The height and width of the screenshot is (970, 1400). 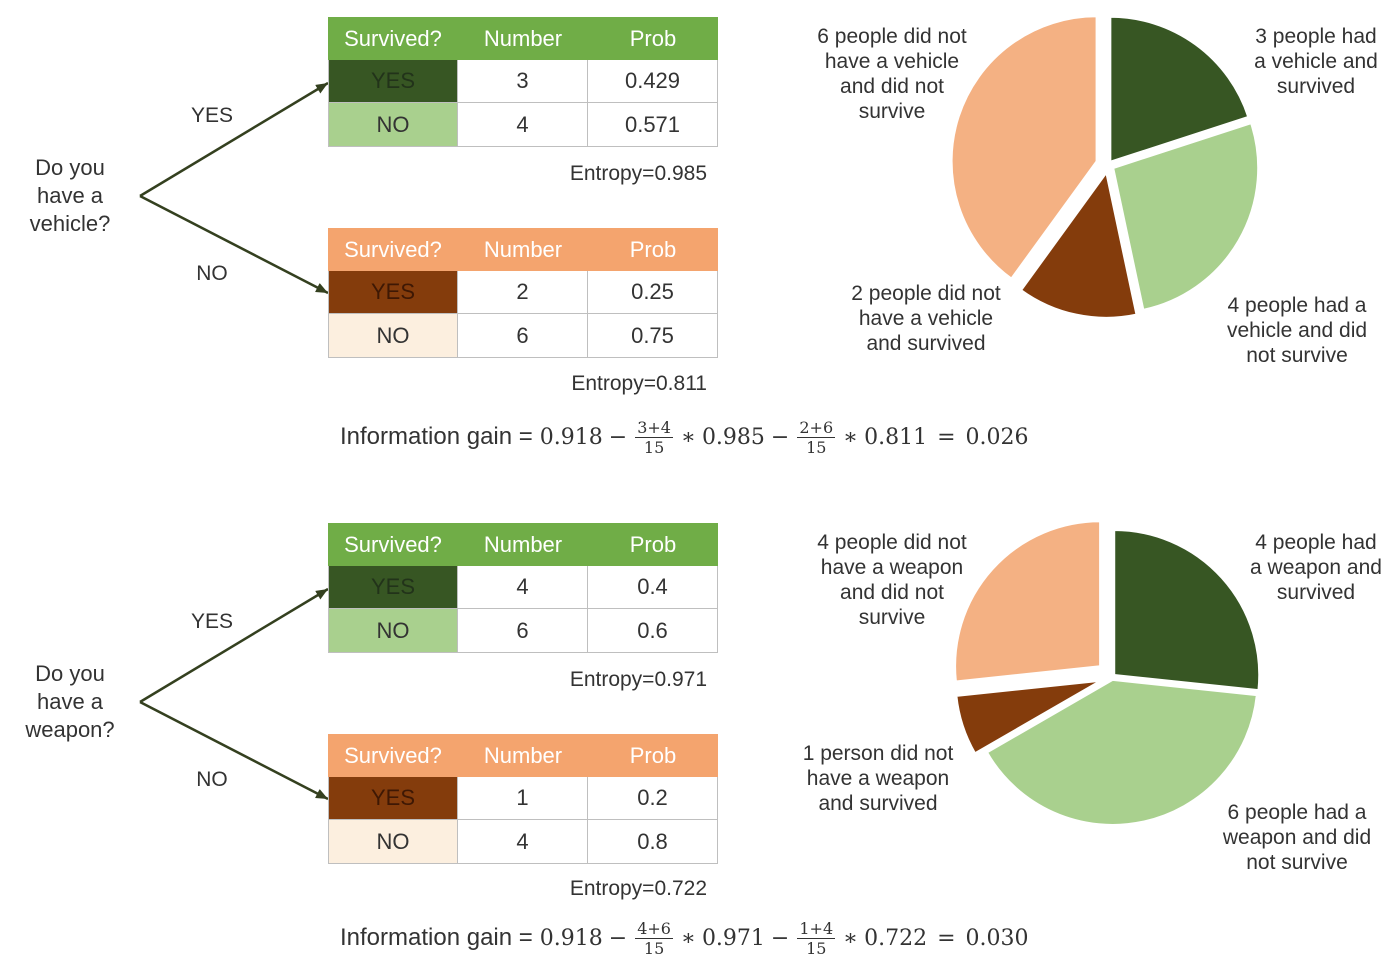 I want to click on entropy-weapon-no: Entropy=0.722, so click(x=638, y=888).